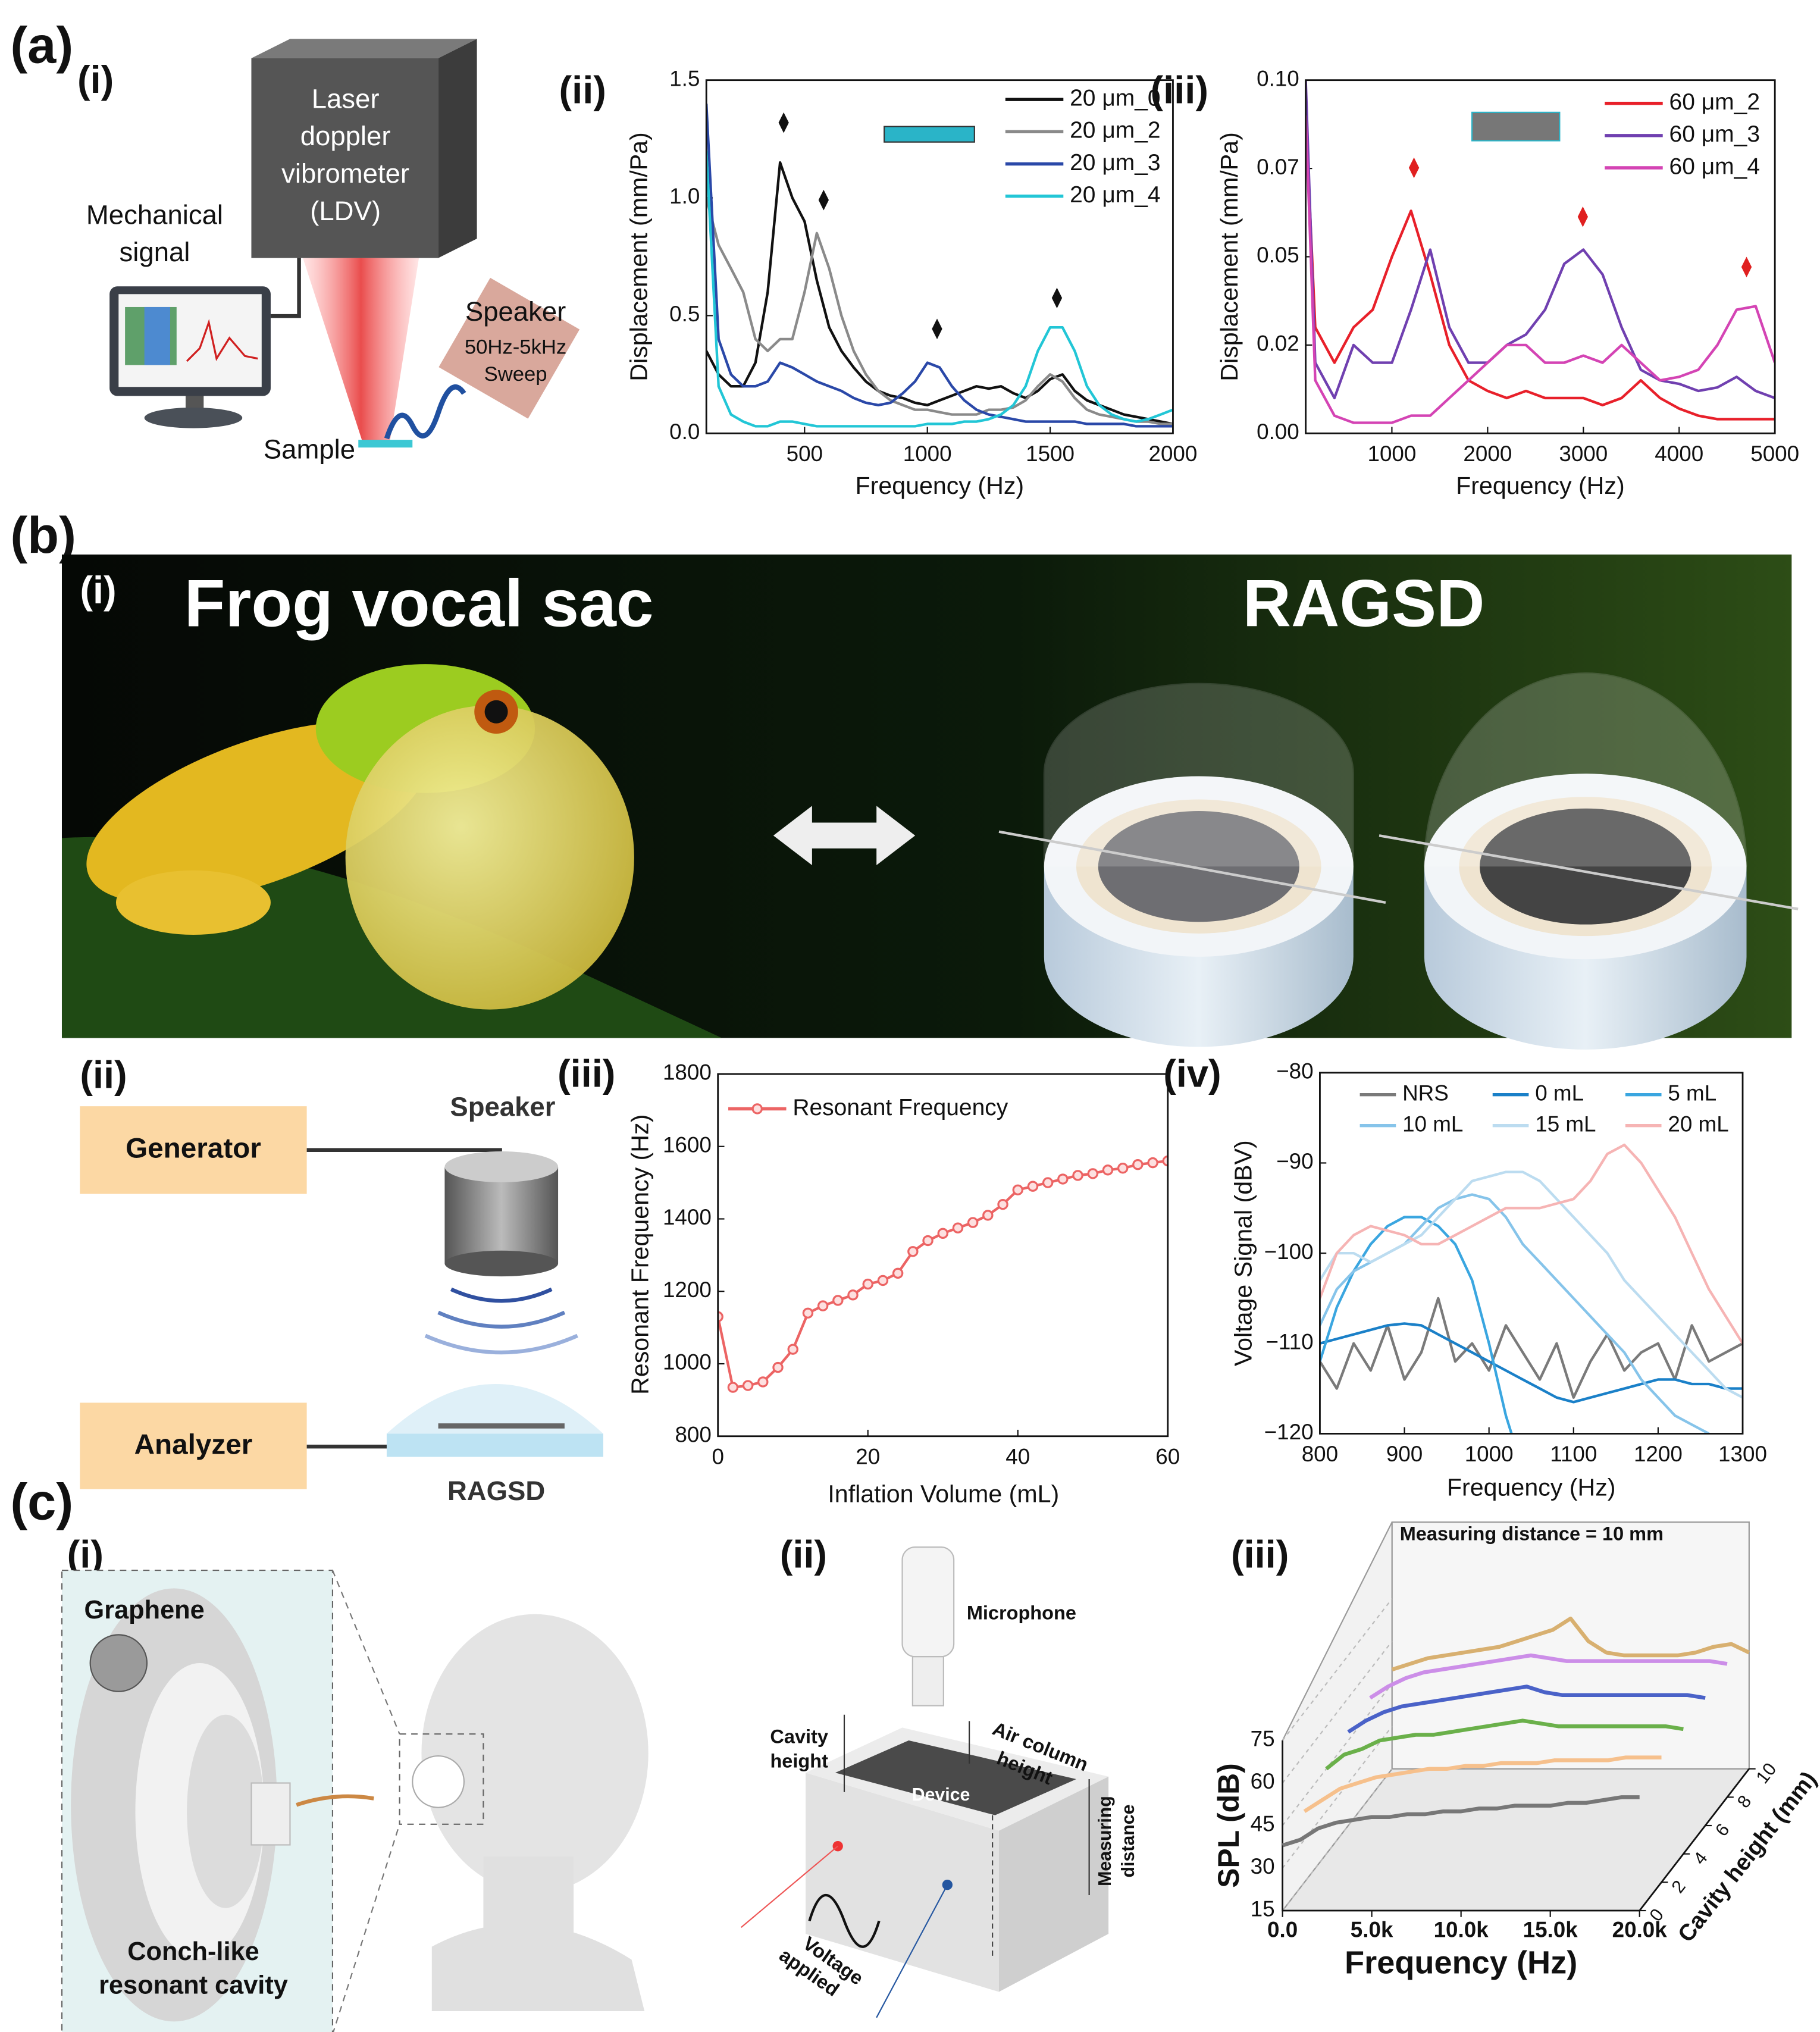  I want to click on box-label: Analyzer, so click(193, 1445).